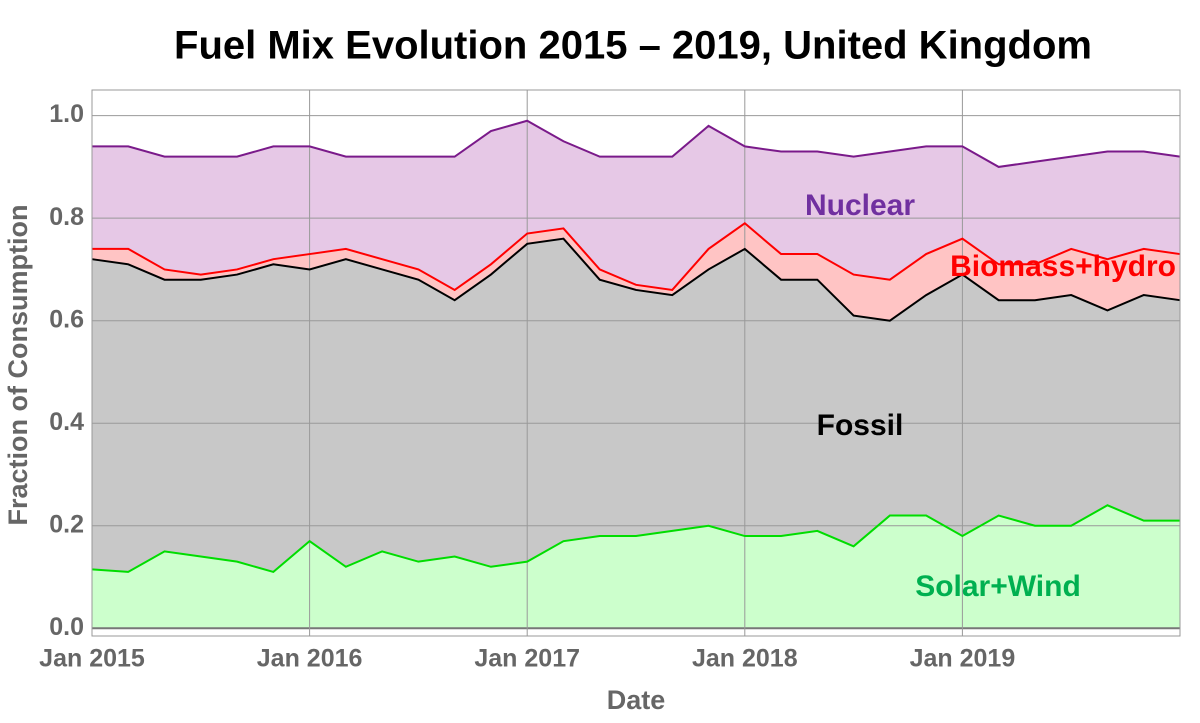 The image size is (1200, 723). Describe the element at coordinates (860, 205) in the screenshot. I see `series-label: Nuclear` at that location.